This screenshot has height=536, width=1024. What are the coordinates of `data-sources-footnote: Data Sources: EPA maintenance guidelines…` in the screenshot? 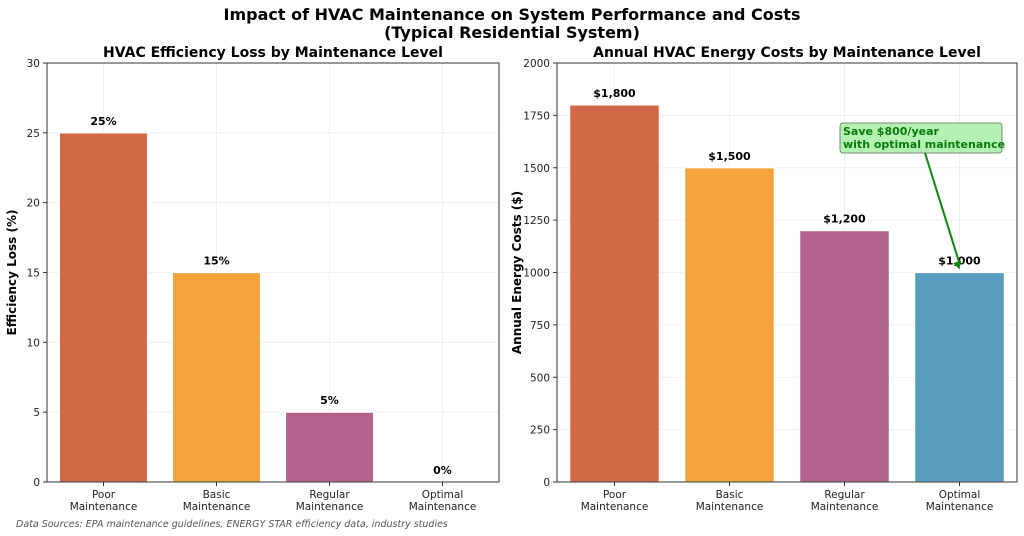 It's located at (232, 524).